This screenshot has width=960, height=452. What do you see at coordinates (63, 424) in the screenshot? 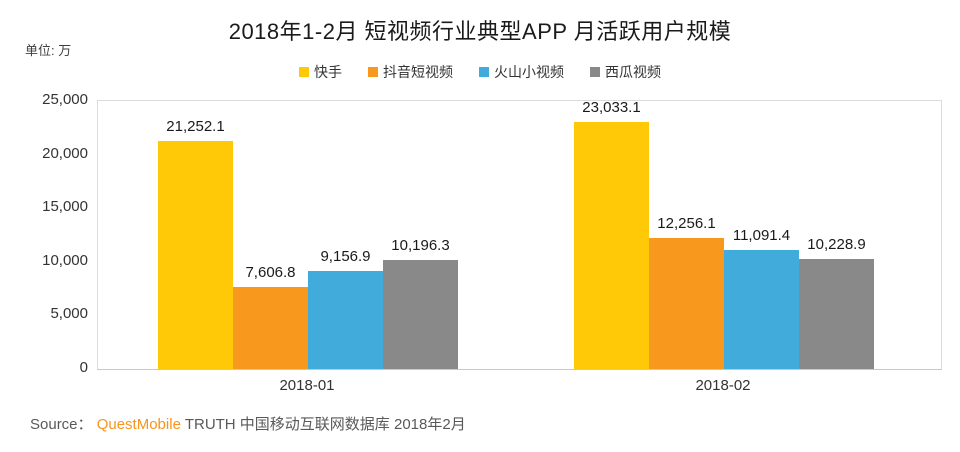
I see `source-prefix: Source：` at bounding box center [63, 424].